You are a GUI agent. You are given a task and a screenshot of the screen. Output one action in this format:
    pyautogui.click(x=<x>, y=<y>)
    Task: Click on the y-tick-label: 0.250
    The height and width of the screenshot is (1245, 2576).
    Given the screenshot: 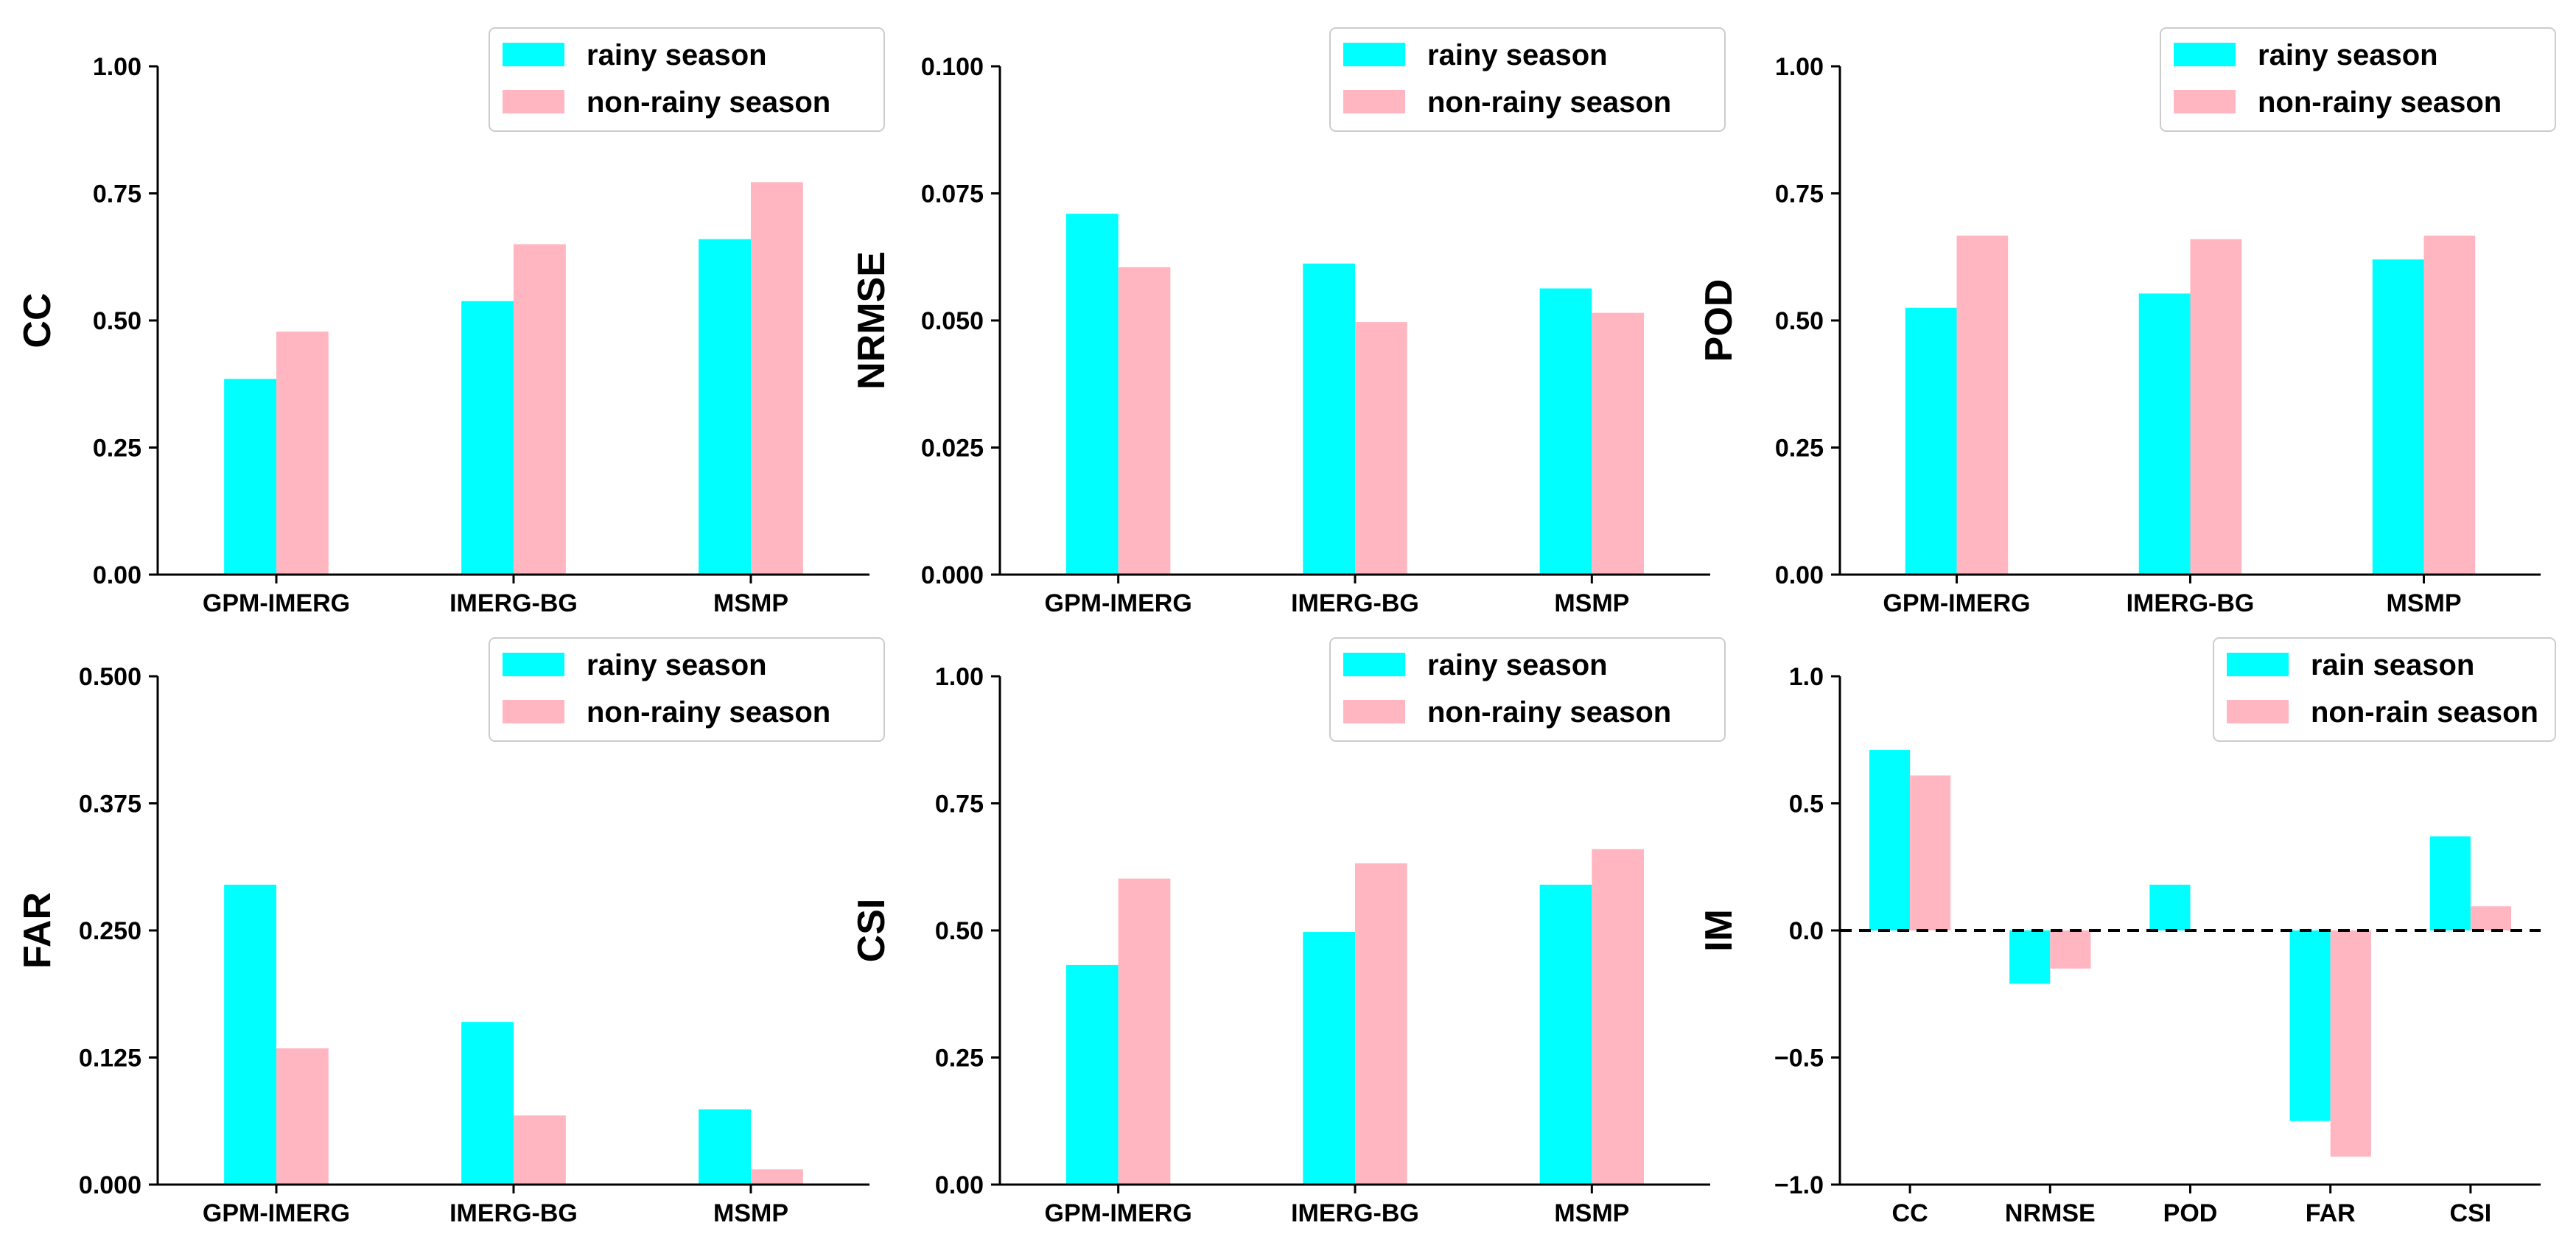 What is the action you would take?
    pyautogui.click(x=110, y=931)
    